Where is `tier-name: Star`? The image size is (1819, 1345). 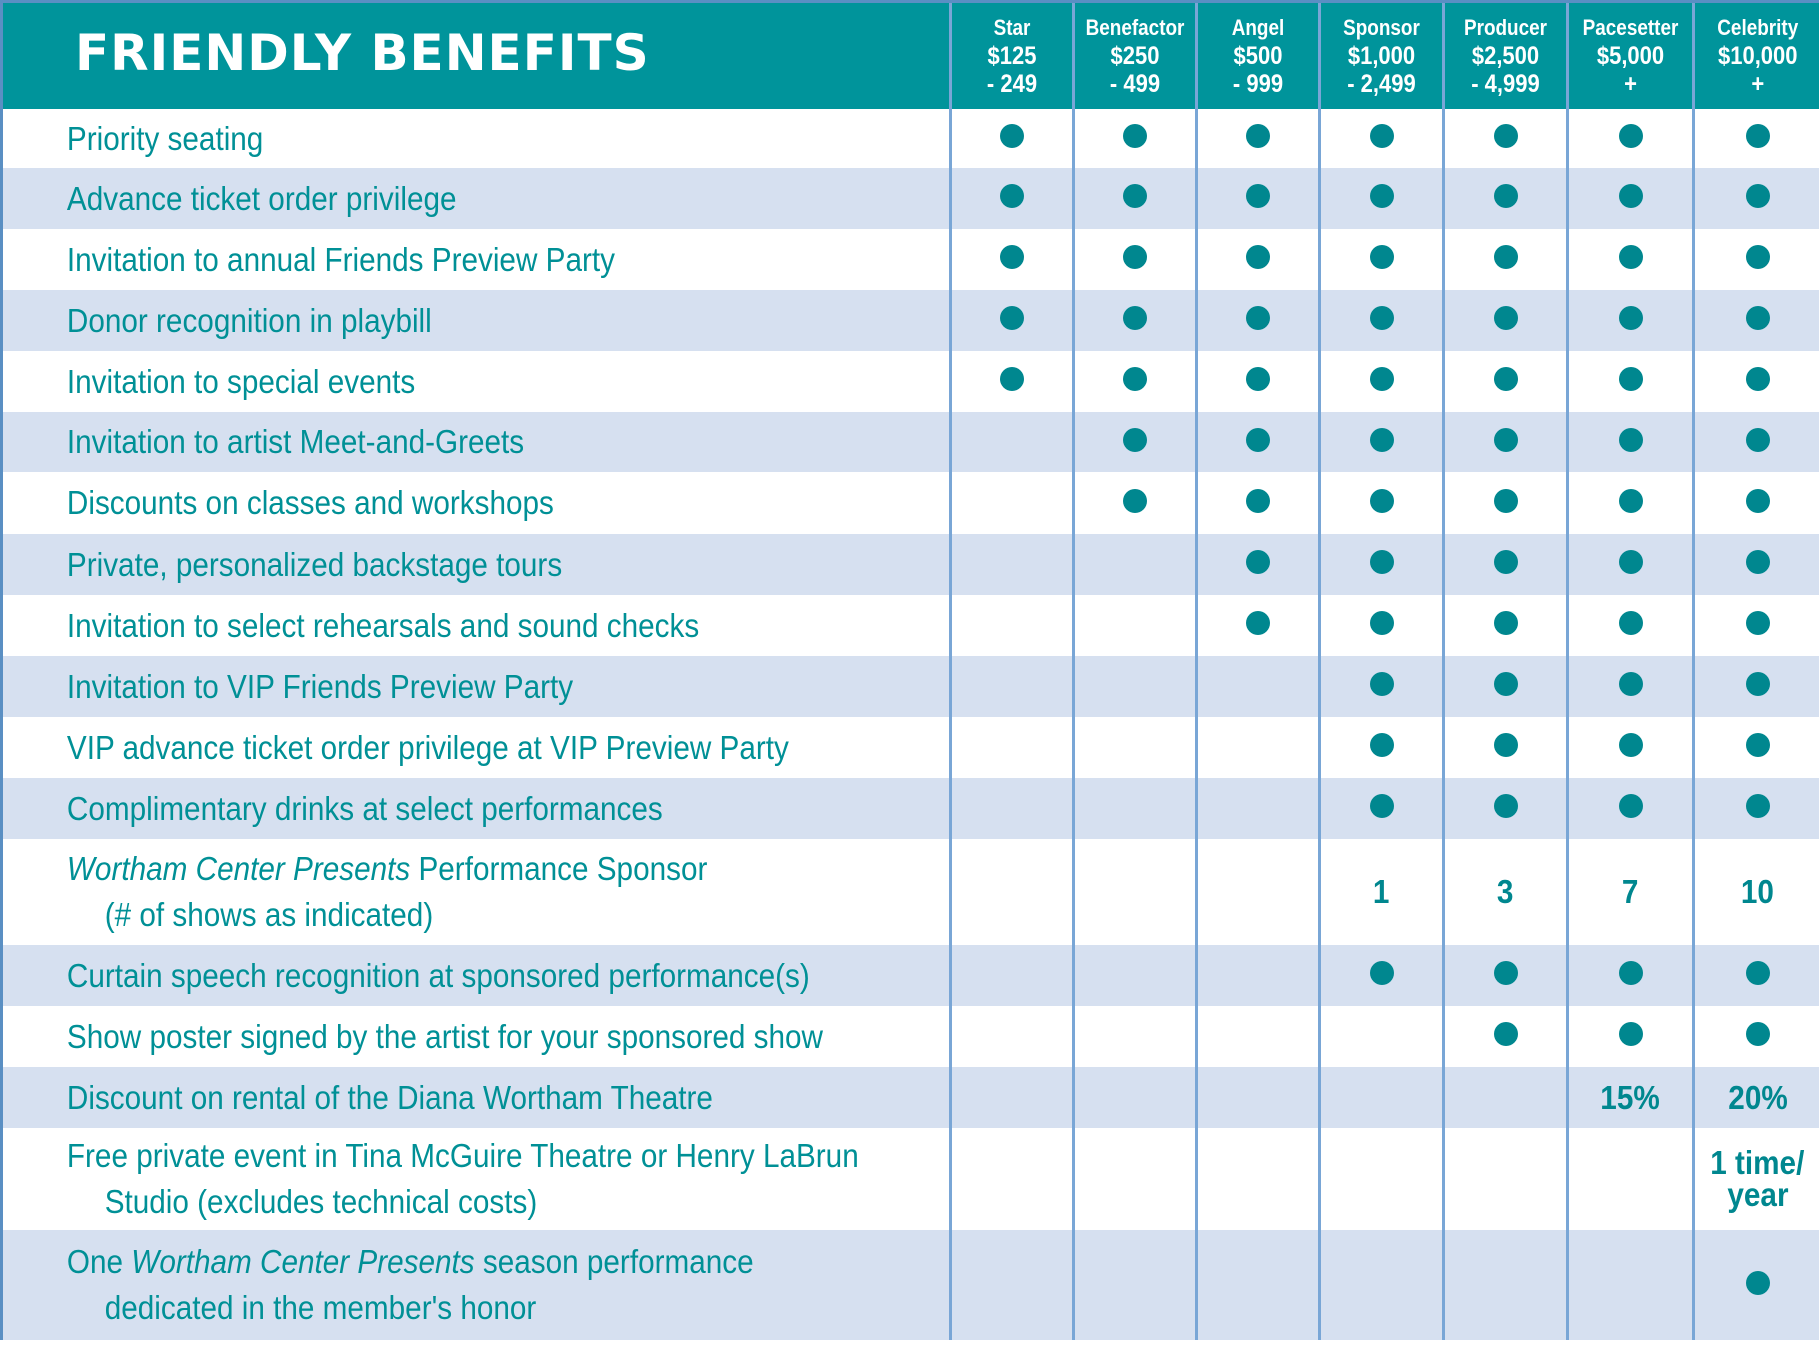 tier-name: Star is located at coordinates (1012, 27).